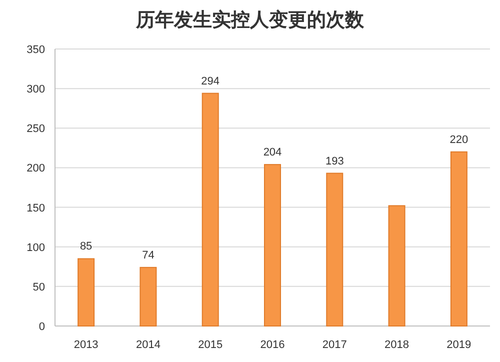 The image size is (500, 362). What do you see at coordinates (35, 90) in the screenshot?
I see `y-tick-label: 300` at bounding box center [35, 90].